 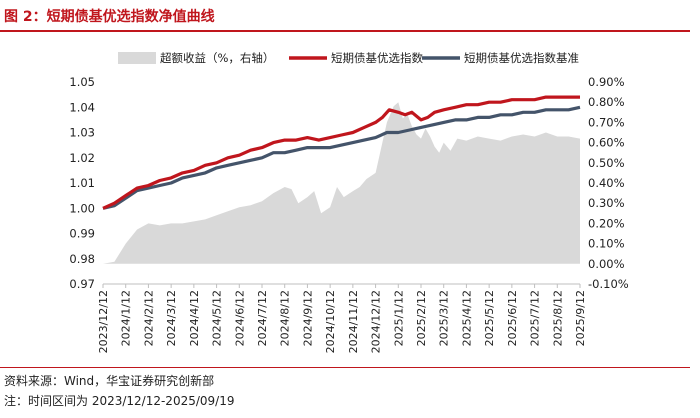 What do you see at coordinates (119, 401) in the screenshot?
I see `period-note: 注：时间区间为 2023/12/12-2025/09/19` at bounding box center [119, 401].